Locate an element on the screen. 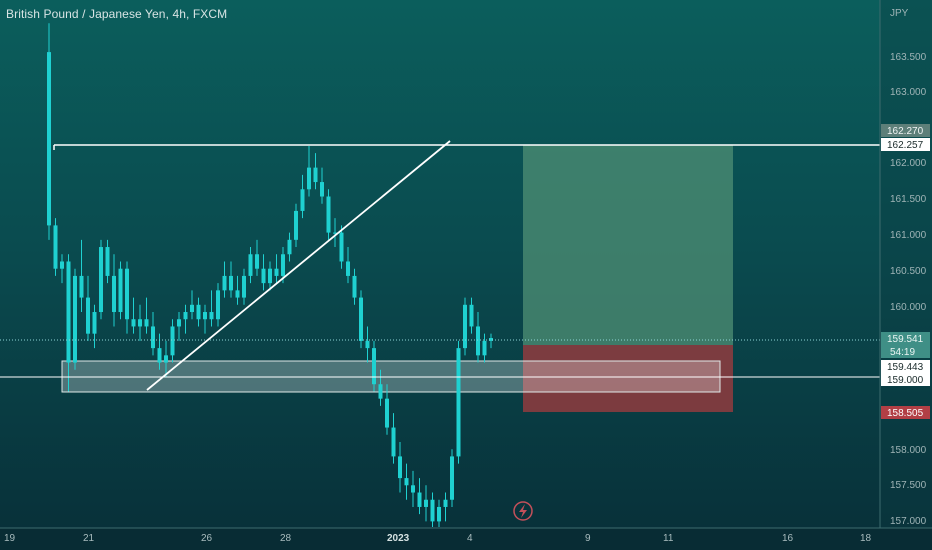 The image size is (932, 550). stop-price-tag: 158.505 is located at coordinates (905, 412).